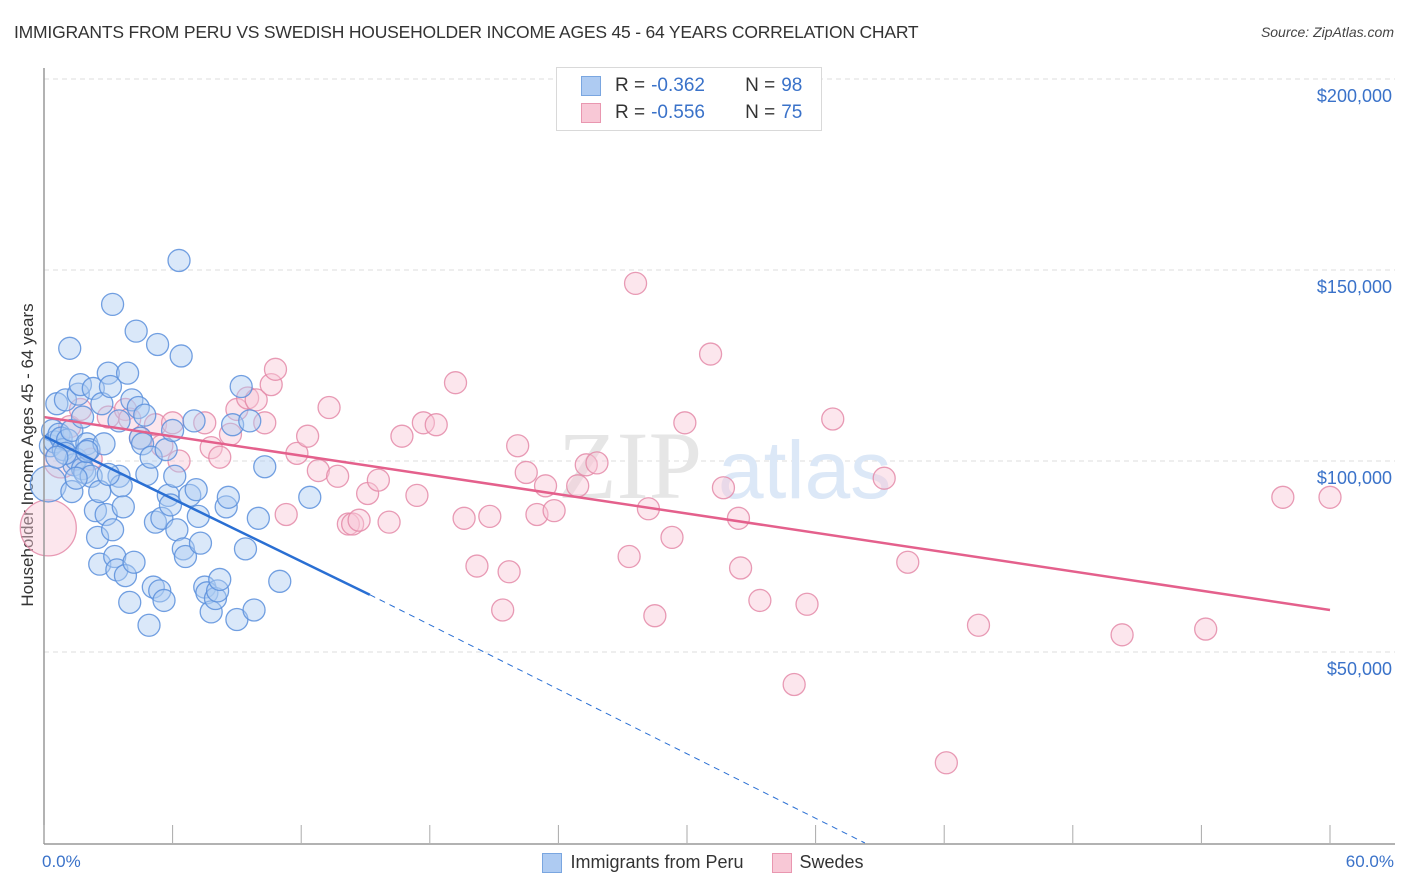  What do you see at coordinates (61, 861) in the screenshot?
I see `x-tick-min: 0.0%` at bounding box center [61, 861].